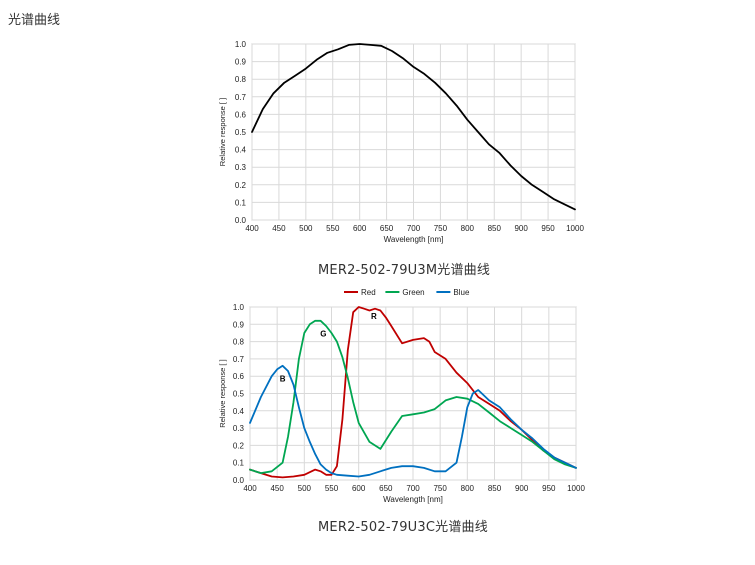 Image resolution: width=755 pixels, height=565 pixels. What do you see at coordinates (239, 480) in the screenshot?
I see `chart-2-y-tick-label-0: 0.0` at bounding box center [239, 480].